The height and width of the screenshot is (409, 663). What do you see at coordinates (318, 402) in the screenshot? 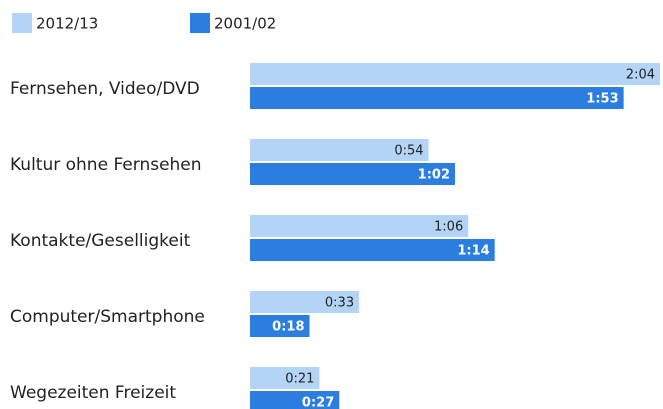
I see `value-label: 0:27` at bounding box center [318, 402].